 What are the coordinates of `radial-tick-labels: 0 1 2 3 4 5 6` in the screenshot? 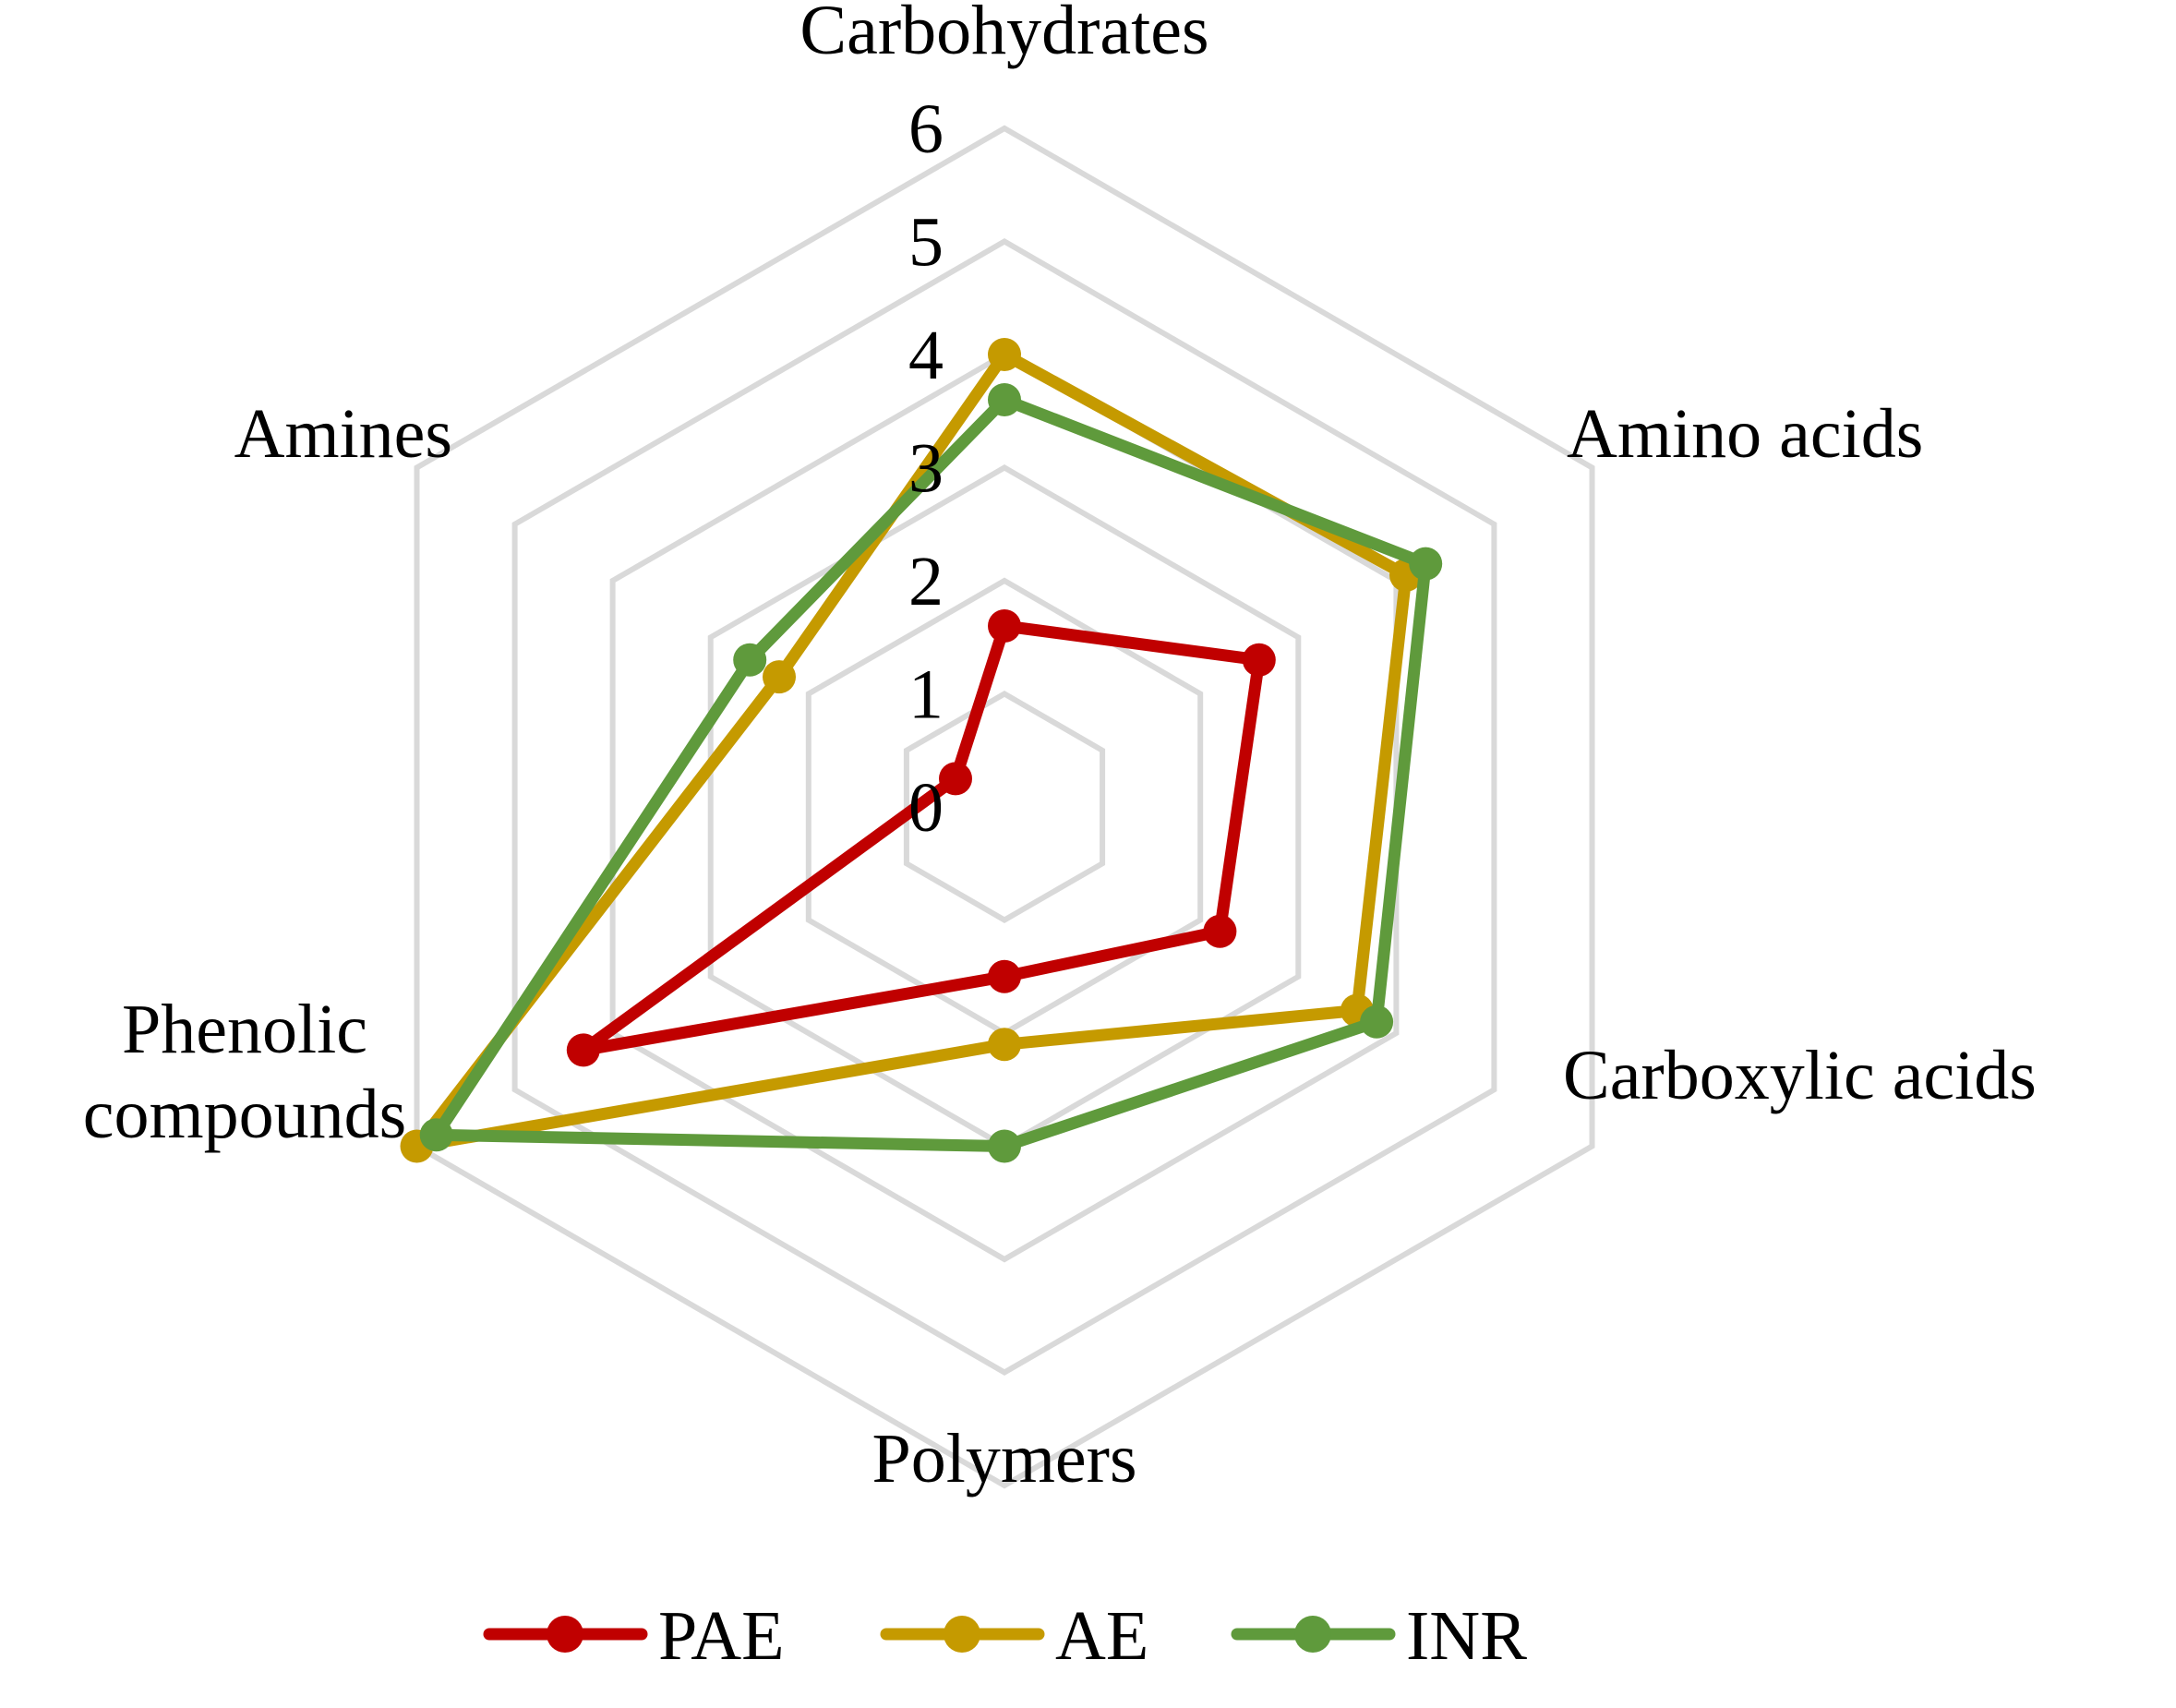 It's located at (926, 468).